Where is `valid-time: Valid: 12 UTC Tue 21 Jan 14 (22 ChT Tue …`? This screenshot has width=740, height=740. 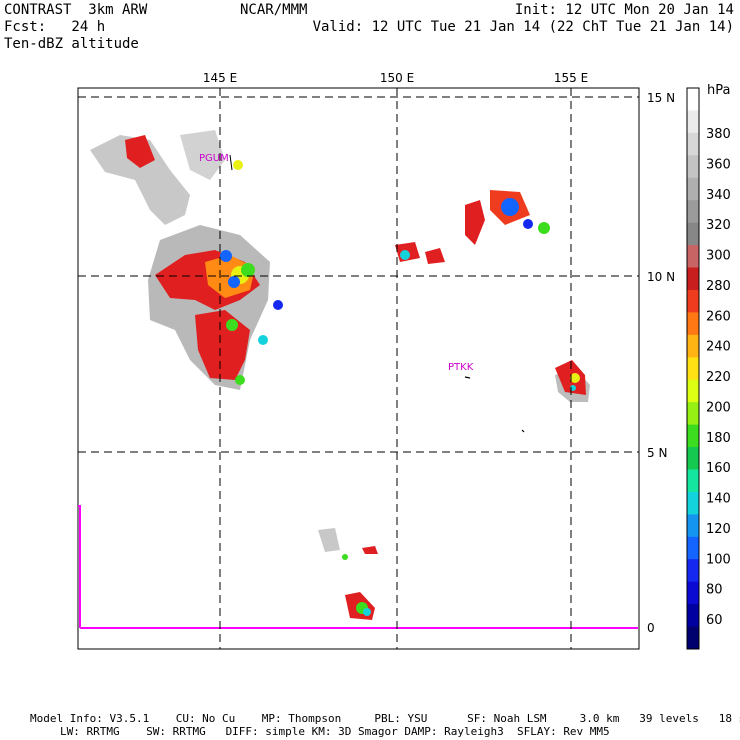
valid-time: Valid: 12 UTC Tue 21 Jan 14 (22 ChT Tue … is located at coordinates (523, 27).